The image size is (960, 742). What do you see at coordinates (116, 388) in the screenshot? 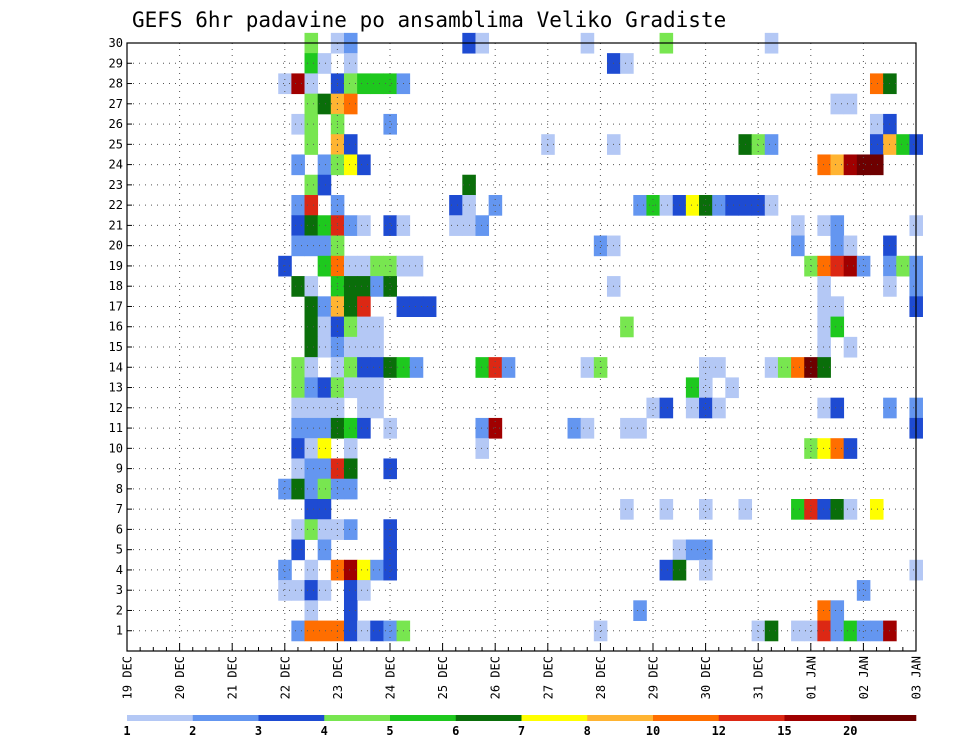
I see `y-tick-label: 13` at bounding box center [116, 388].